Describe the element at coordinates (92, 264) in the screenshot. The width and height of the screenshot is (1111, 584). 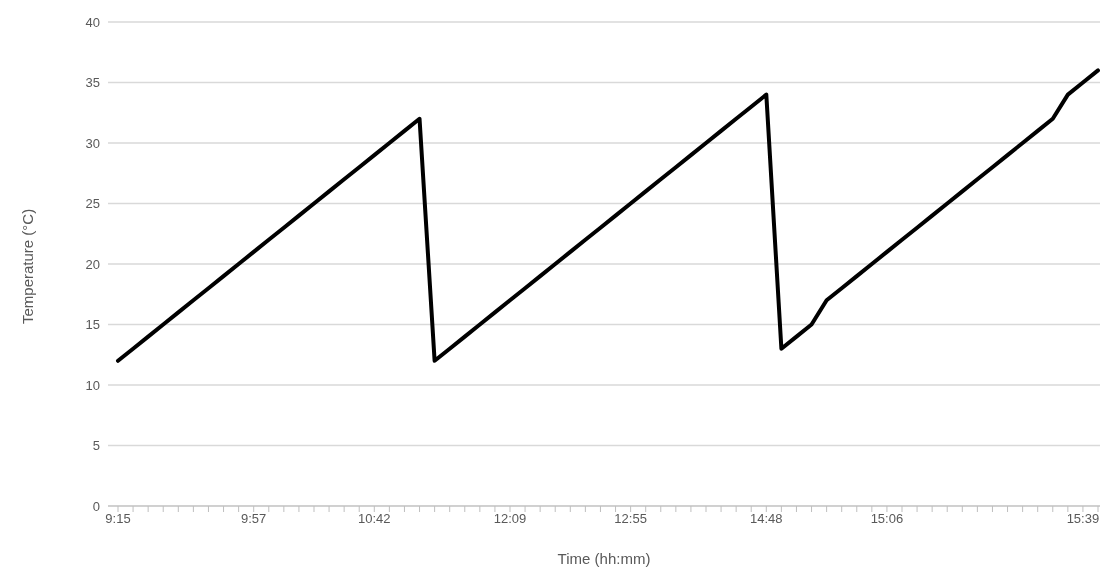
I see `y-tick-label: 20` at that location.